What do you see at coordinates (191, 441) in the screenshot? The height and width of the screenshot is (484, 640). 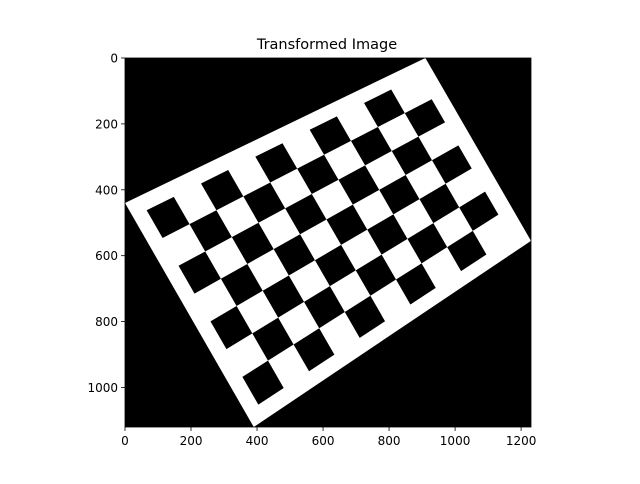 I see `x-tick-label: 200` at bounding box center [191, 441].